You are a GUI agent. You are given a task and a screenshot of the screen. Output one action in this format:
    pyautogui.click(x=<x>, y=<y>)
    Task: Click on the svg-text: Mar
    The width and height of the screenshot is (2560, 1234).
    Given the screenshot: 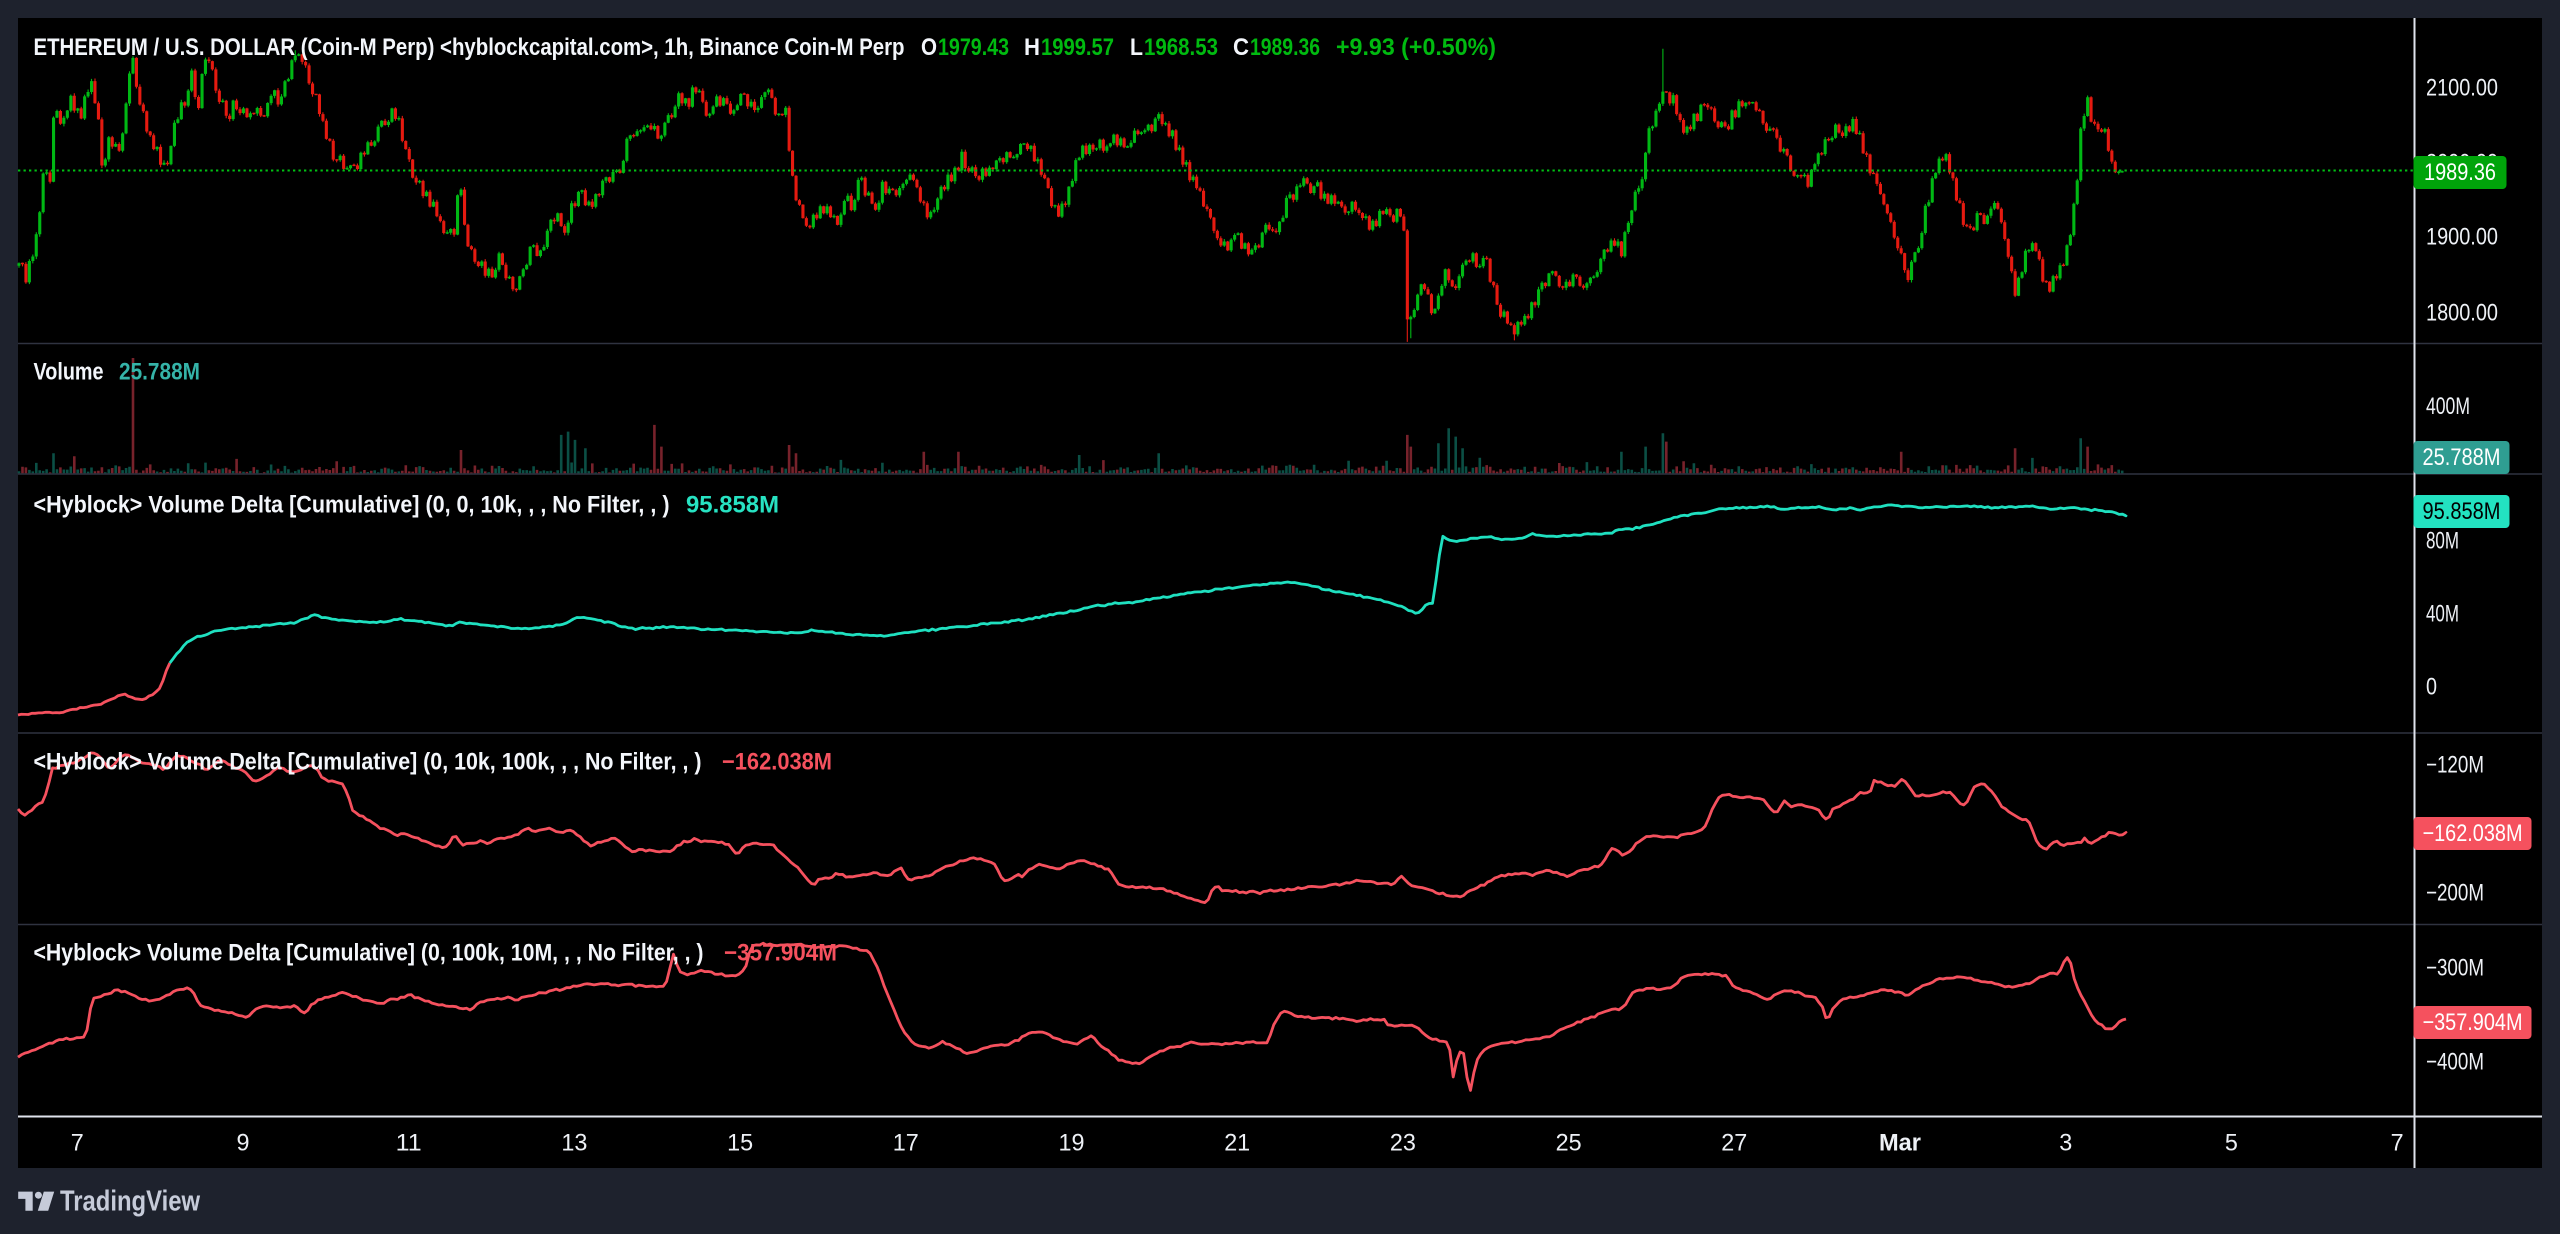 What is the action you would take?
    pyautogui.click(x=1900, y=1143)
    